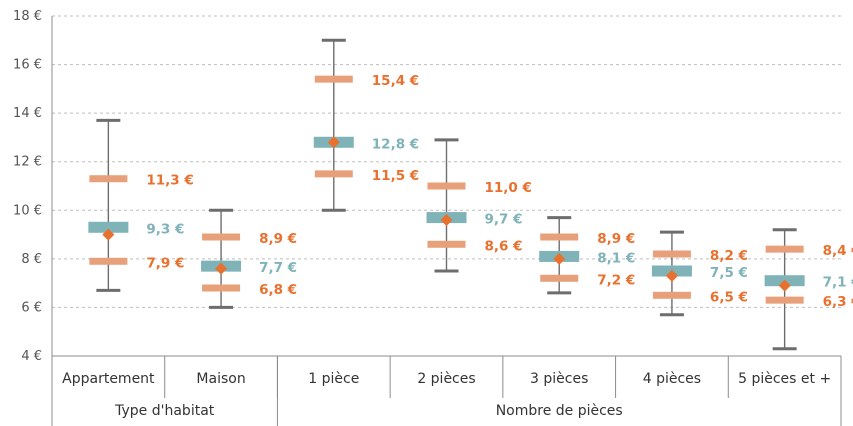 This screenshot has width=853, height=426. I want to click on q1-data-label: 6,8 €, so click(278, 290).